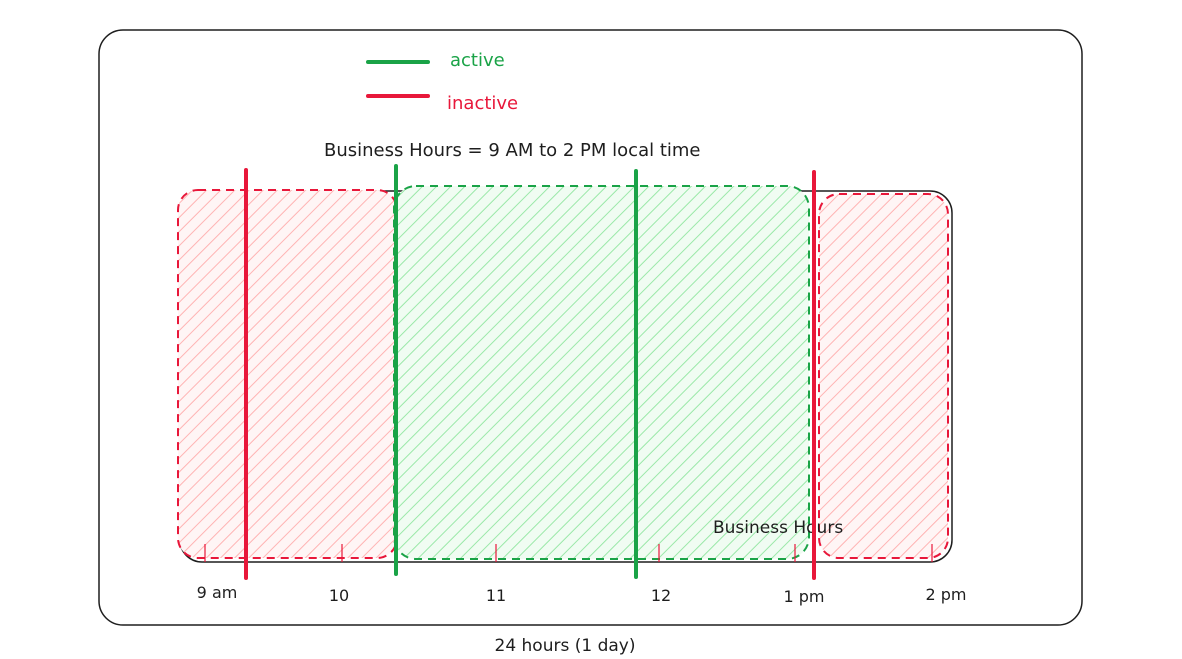  I want to click on legend: active inactive, so click(442, 82).